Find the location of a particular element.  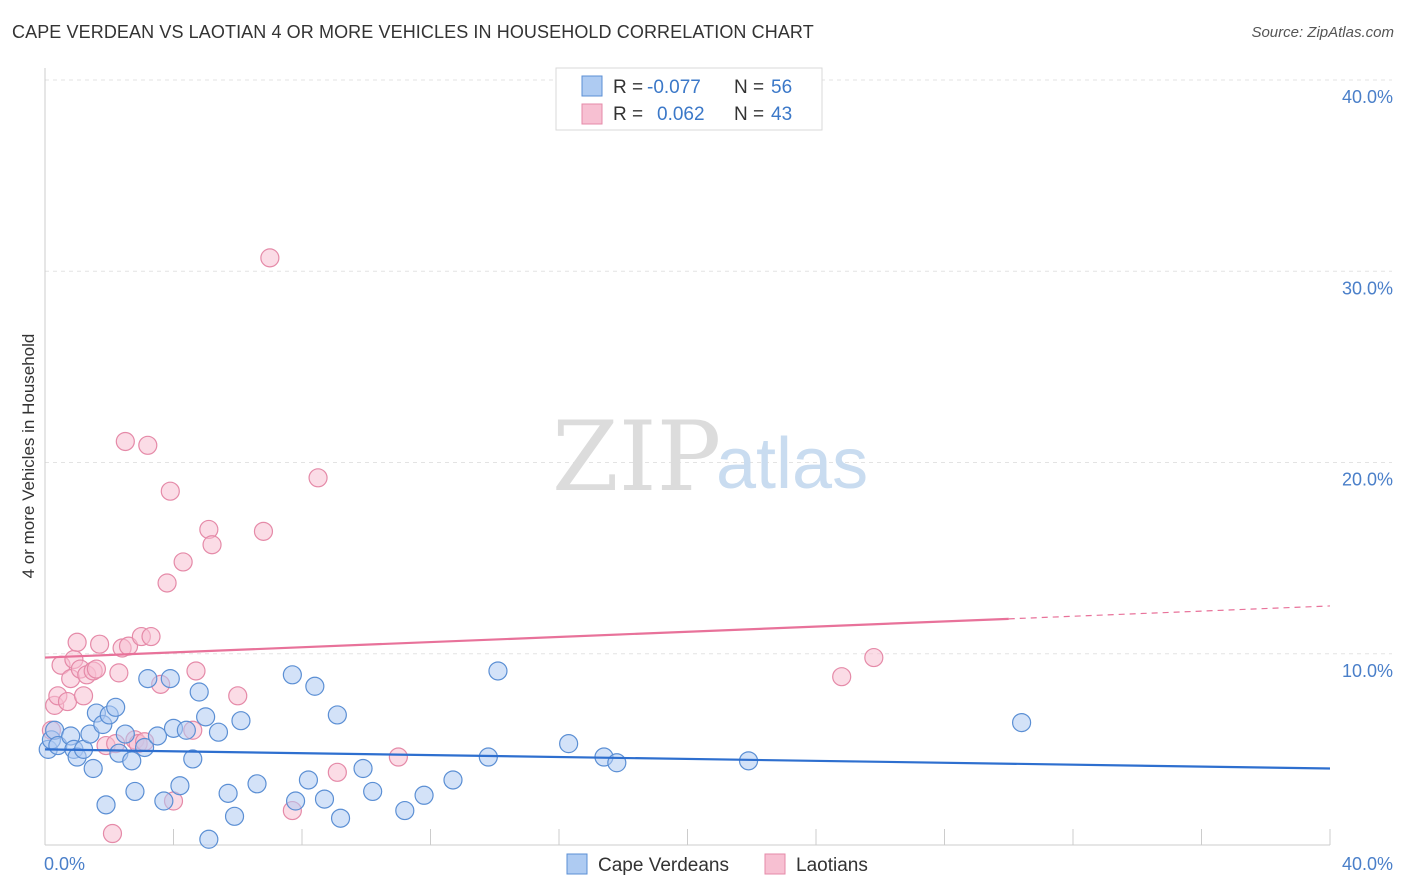

y-tick-labels: 10.0% 20.0% 30.0% 40.0% is located at coordinates (1367, 384).